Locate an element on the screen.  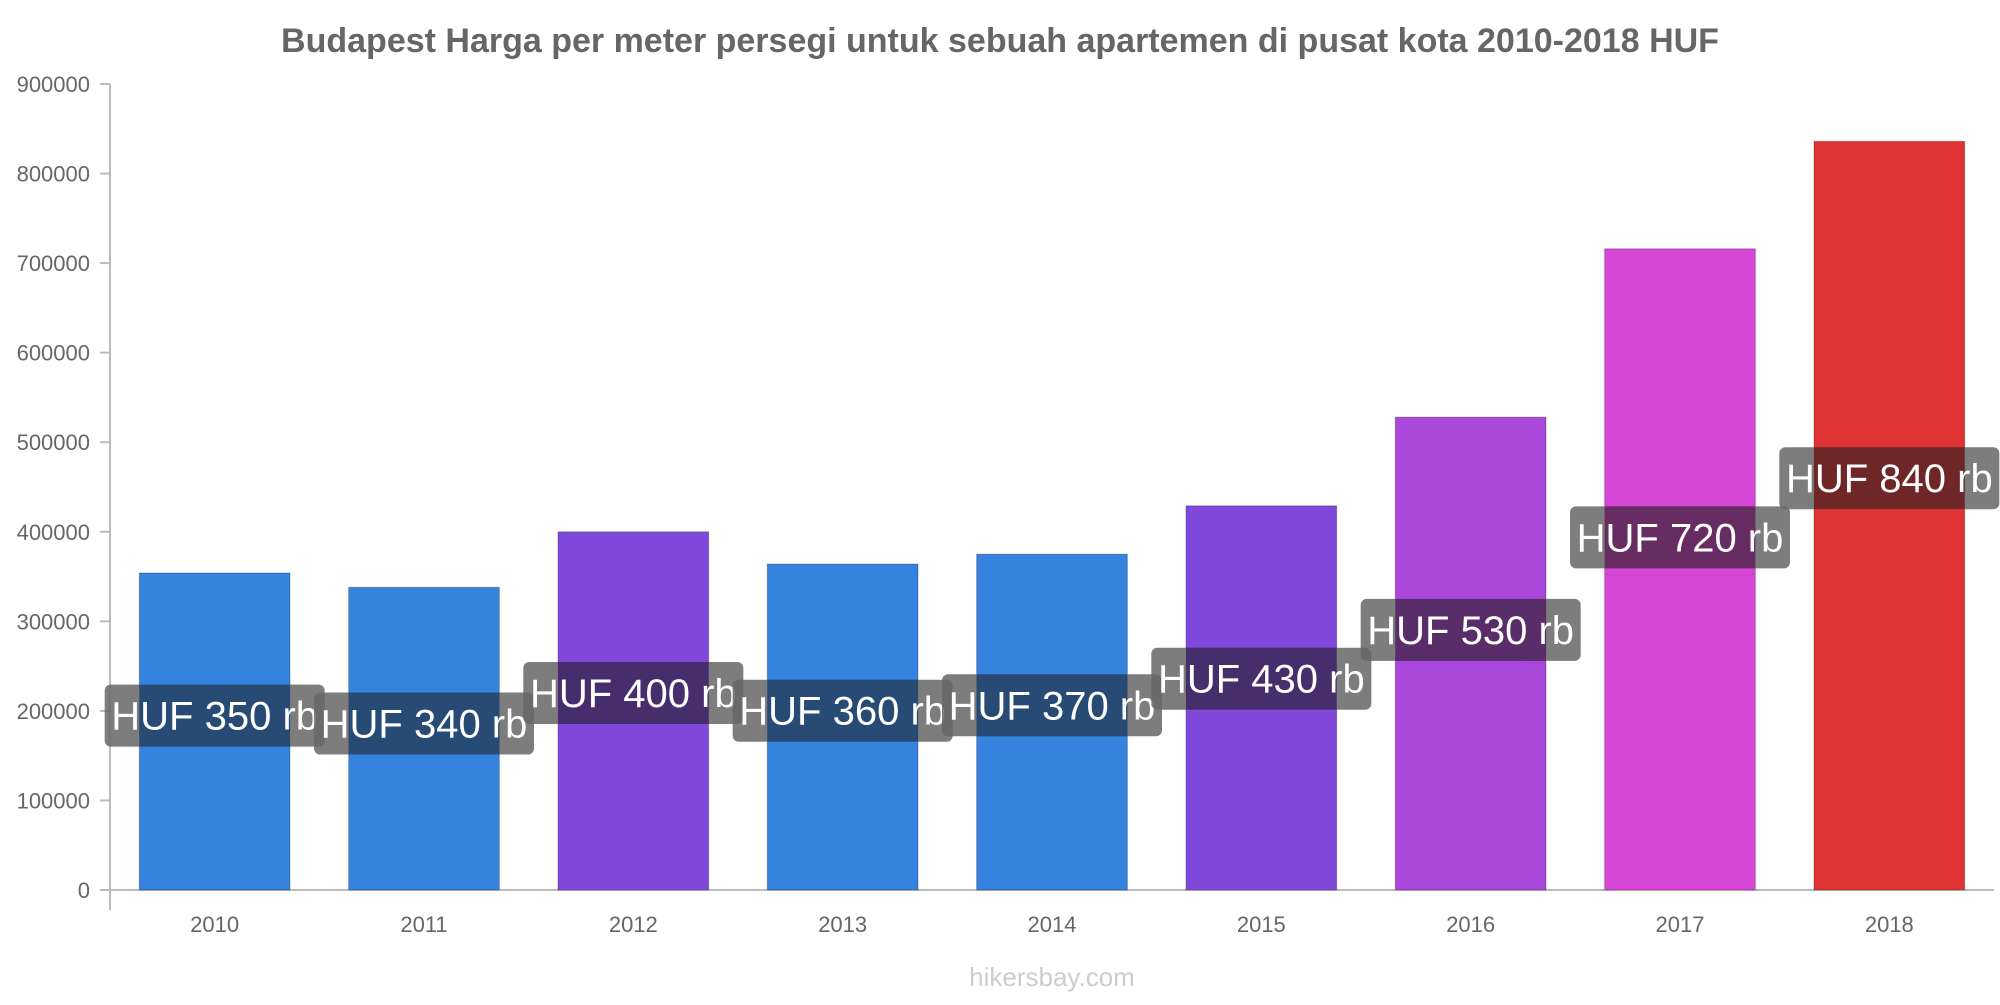
y-tick-label: 600000 is located at coordinates (53, 353).